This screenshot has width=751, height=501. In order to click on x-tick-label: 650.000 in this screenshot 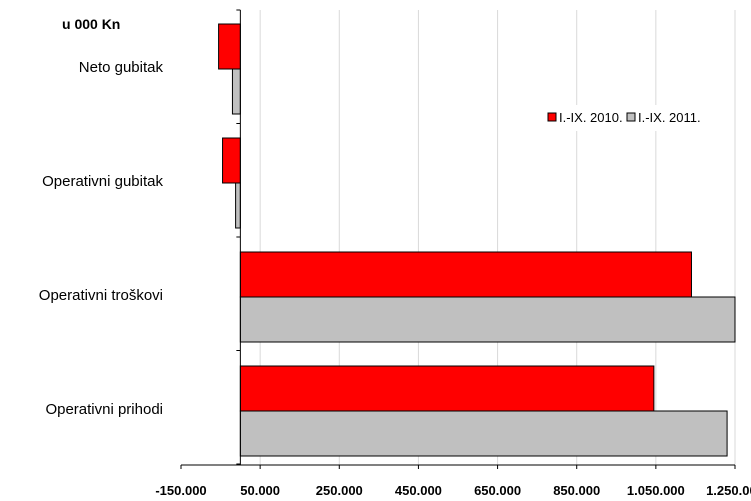, I will do `click(497, 490)`.